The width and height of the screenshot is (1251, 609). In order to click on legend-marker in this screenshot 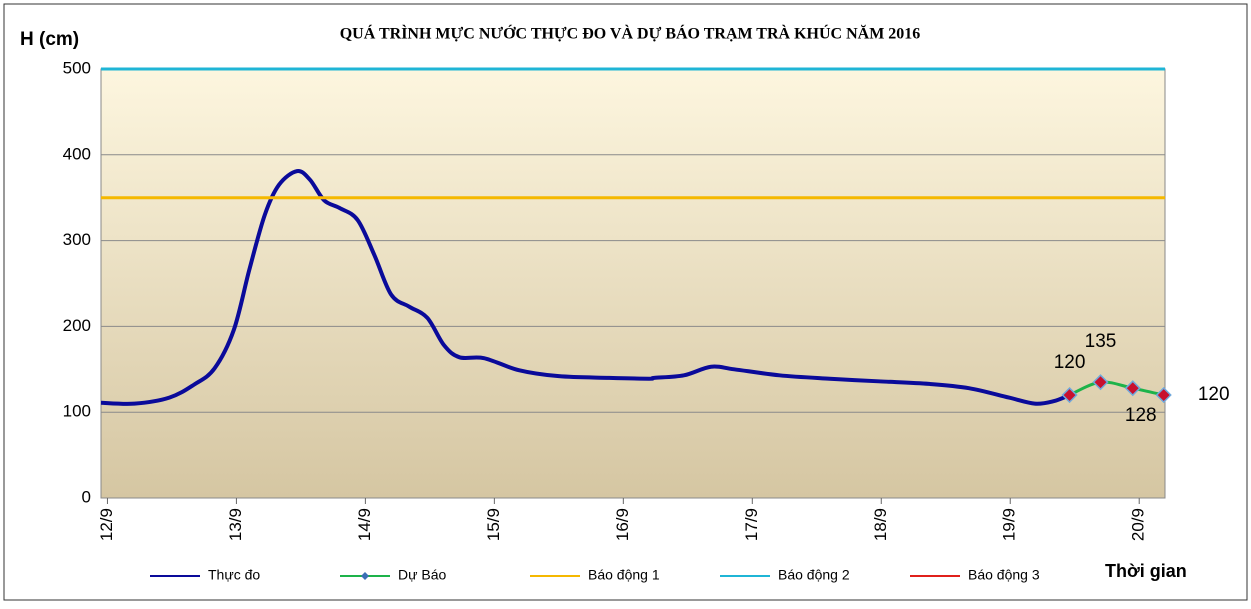, I will do `click(365, 576)`.